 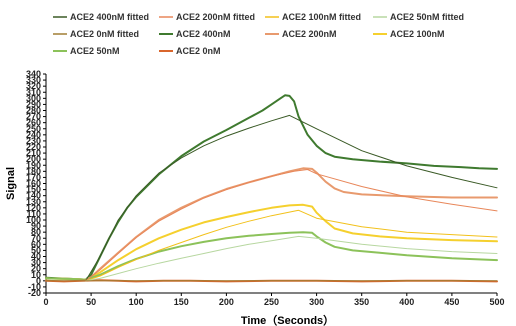 What do you see at coordinates (198, 51) in the screenshot?
I see `legend-label-ace2-0nm: ACE2 0nM` at bounding box center [198, 51].